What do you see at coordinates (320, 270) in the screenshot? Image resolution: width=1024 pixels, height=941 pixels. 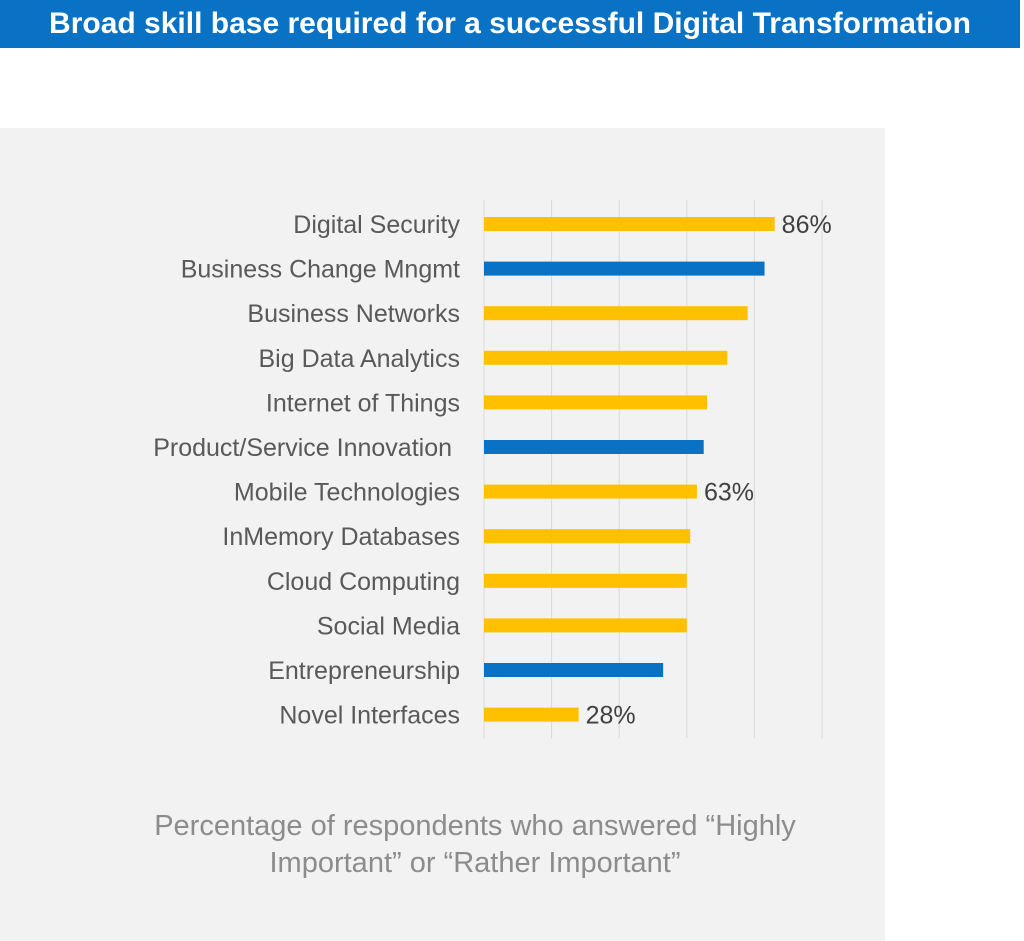 I see `category-label: Business Change Mngmt` at bounding box center [320, 270].